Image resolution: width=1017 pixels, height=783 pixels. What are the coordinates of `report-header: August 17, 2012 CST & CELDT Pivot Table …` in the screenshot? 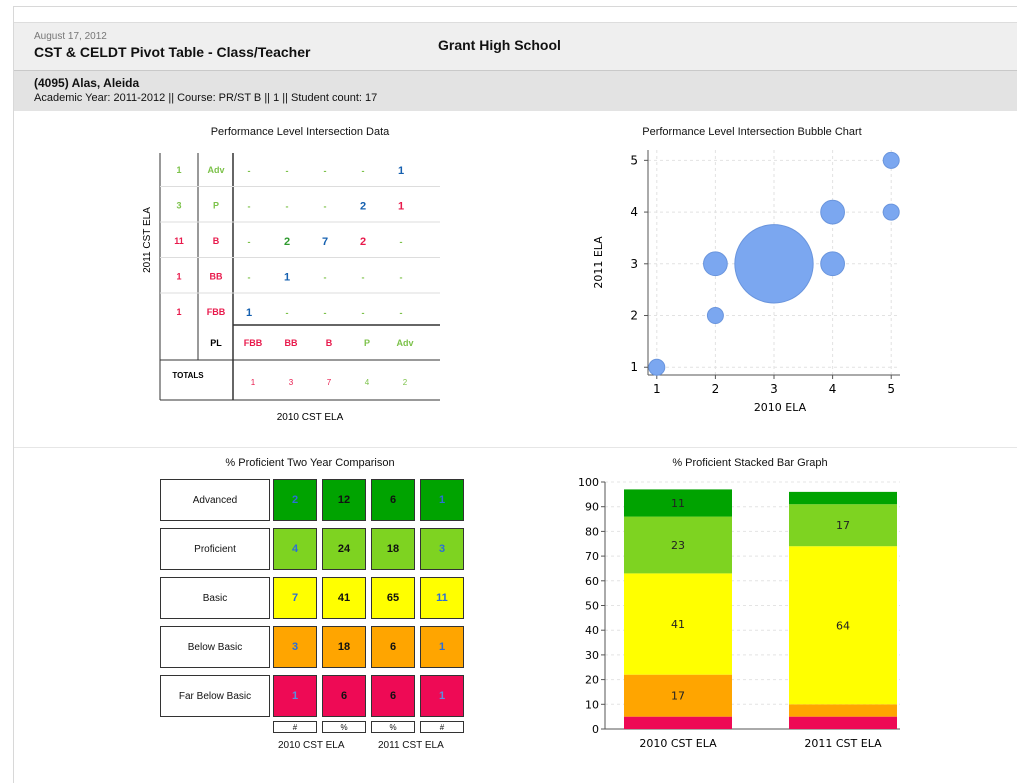 It's located at (515, 47).